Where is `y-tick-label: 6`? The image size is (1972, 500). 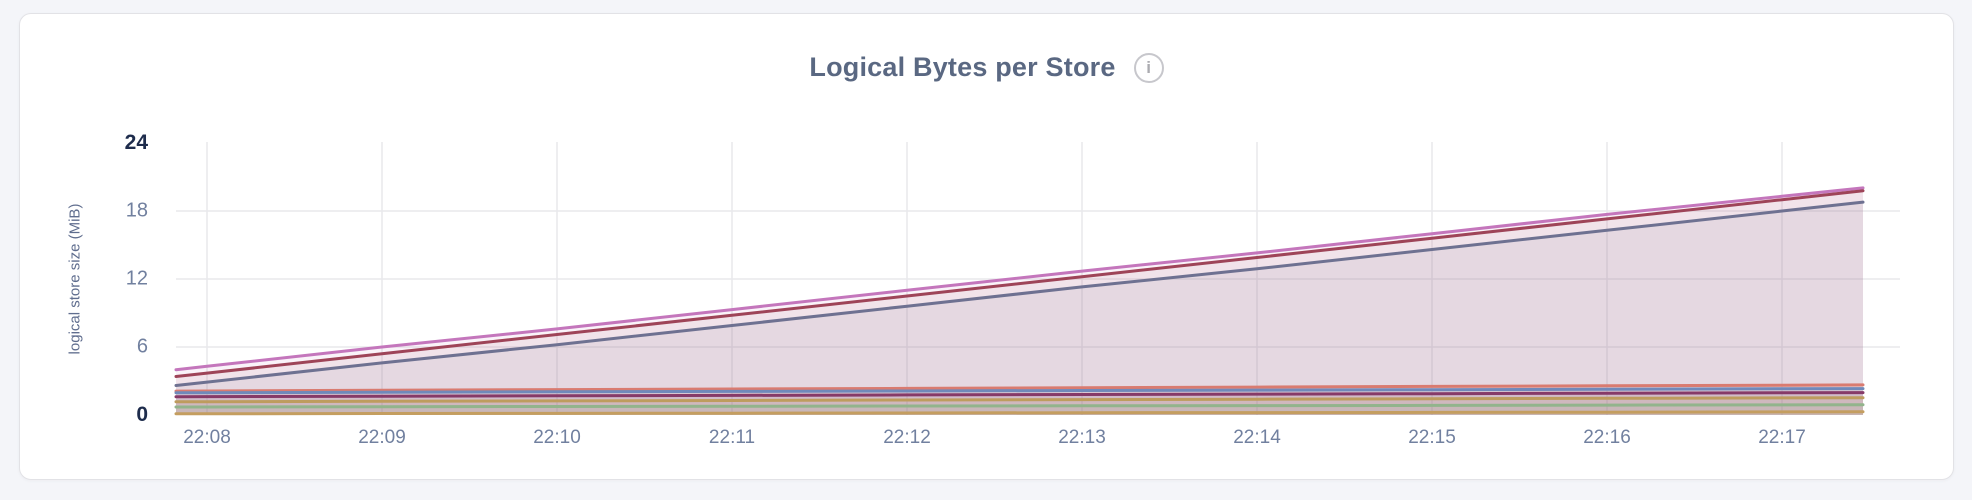
y-tick-label: 6 is located at coordinates (142, 346).